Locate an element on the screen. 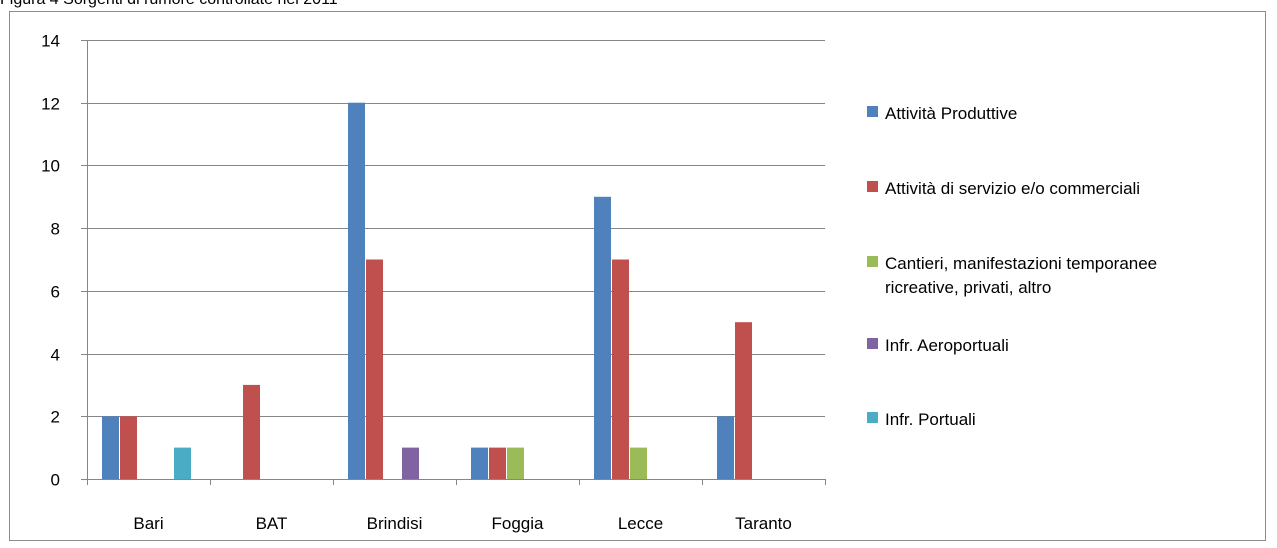  legend-label: Infr. Portuali is located at coordinates (930, 419).